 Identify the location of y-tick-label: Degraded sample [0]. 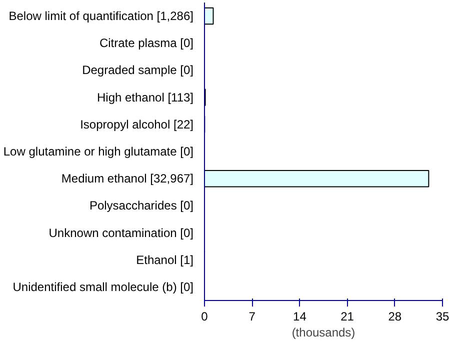
(138, 70).